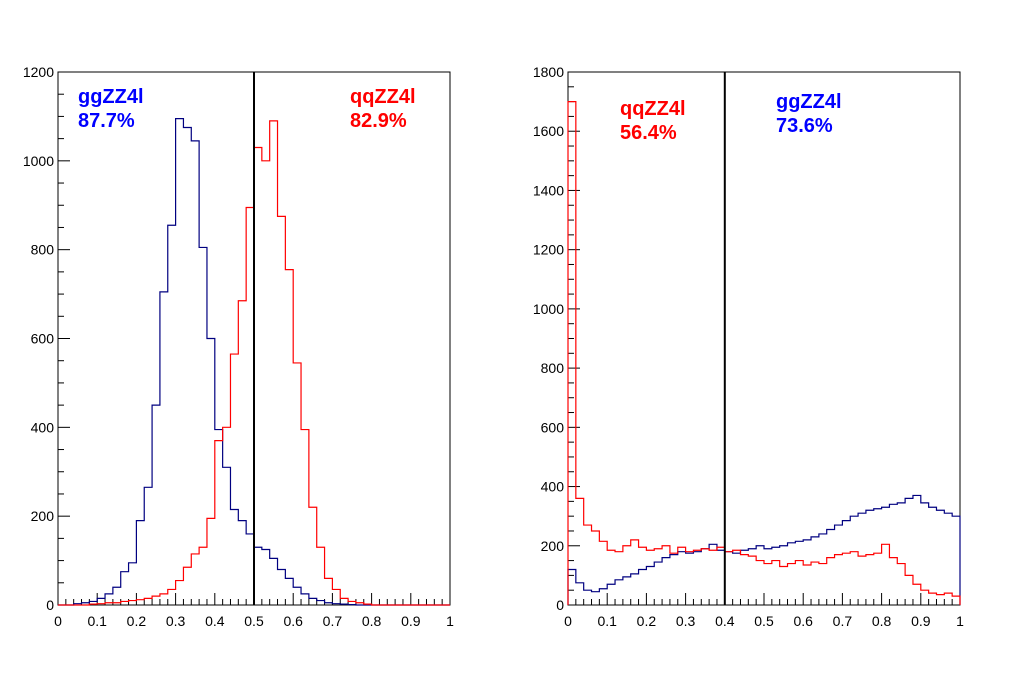 This screenshot has height=681, width=1020. What do you see at coordinates (764, 621) in the screenshot?
I see `x-tick-label: 0.5` at bounding box center [764, 621].